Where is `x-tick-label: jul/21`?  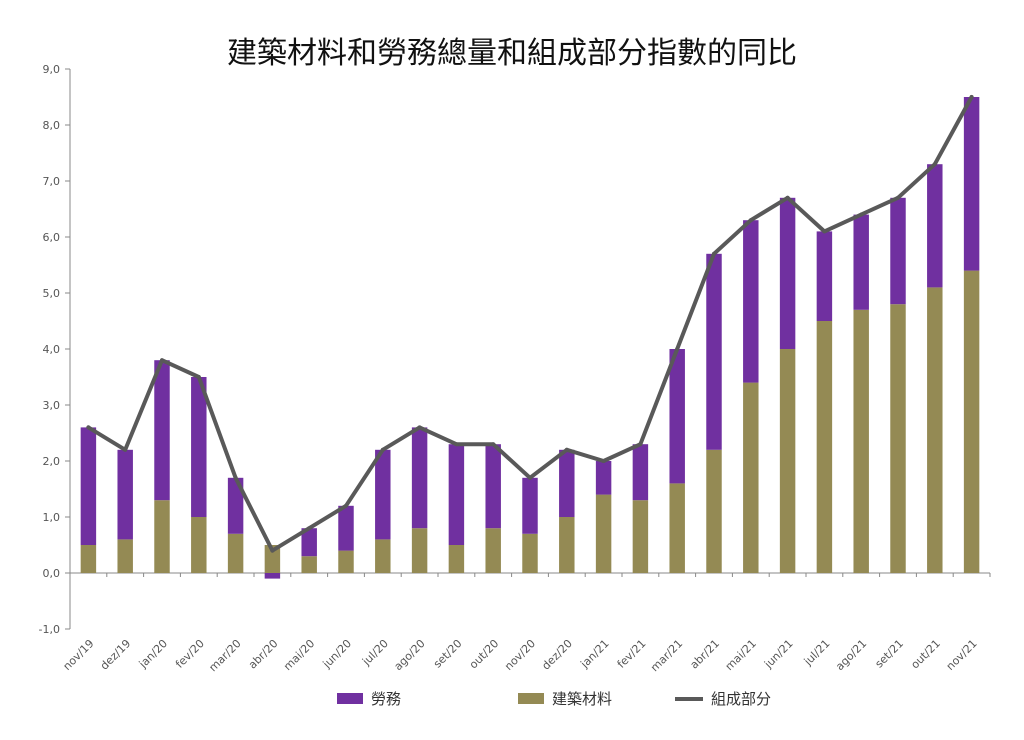
x-tick-label: jul/21 is located at coordinates (817, 653).